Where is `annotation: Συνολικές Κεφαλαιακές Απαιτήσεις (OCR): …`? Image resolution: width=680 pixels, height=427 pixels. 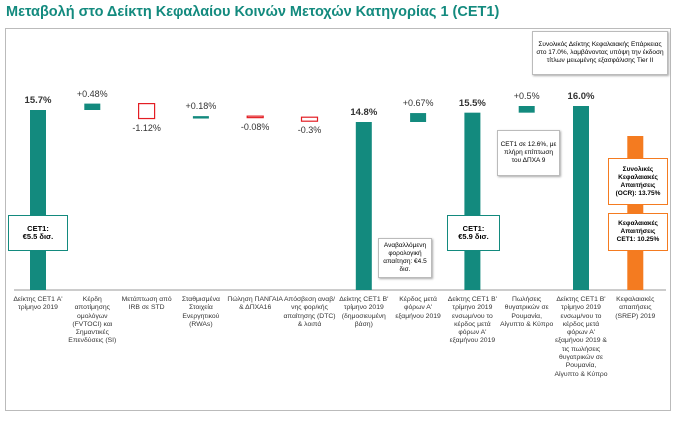
annotation: Συνολικές Κεφαλαιακές Απαιτήσεις (OCR): … is located at coordinates (638, 181).